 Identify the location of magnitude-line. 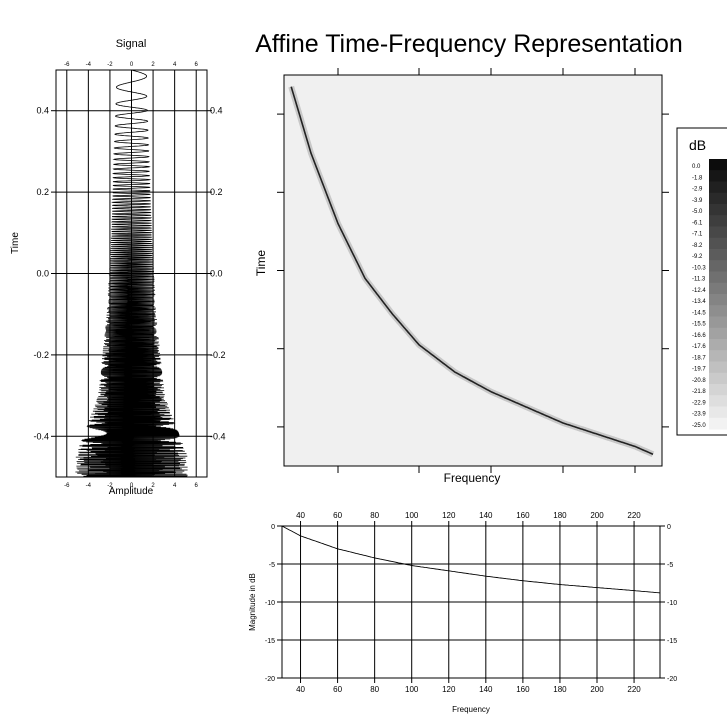
(471, 559).